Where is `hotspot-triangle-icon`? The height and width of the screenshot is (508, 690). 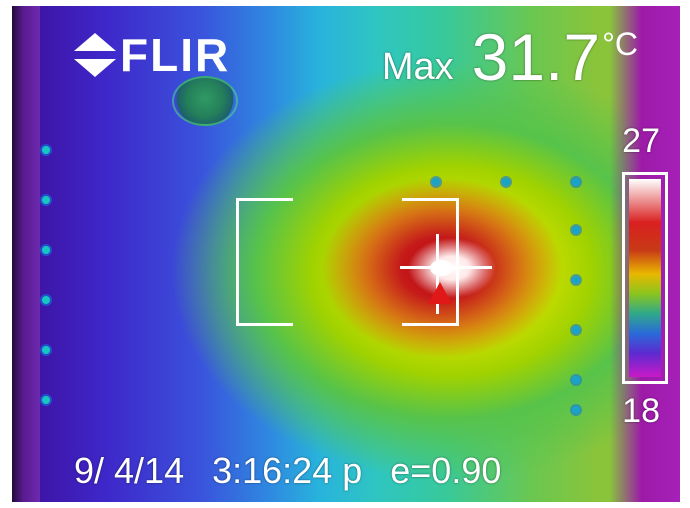 hotspot-triangle-icon is located at coordinates (440, 293).